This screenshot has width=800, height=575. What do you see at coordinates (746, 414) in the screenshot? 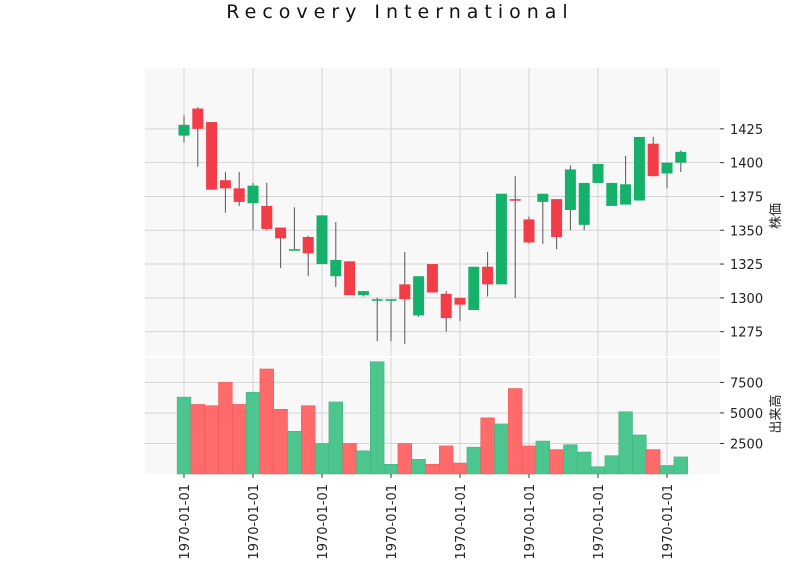
I see `volume-tick-label: 5000` at bounding box center [746, 414].